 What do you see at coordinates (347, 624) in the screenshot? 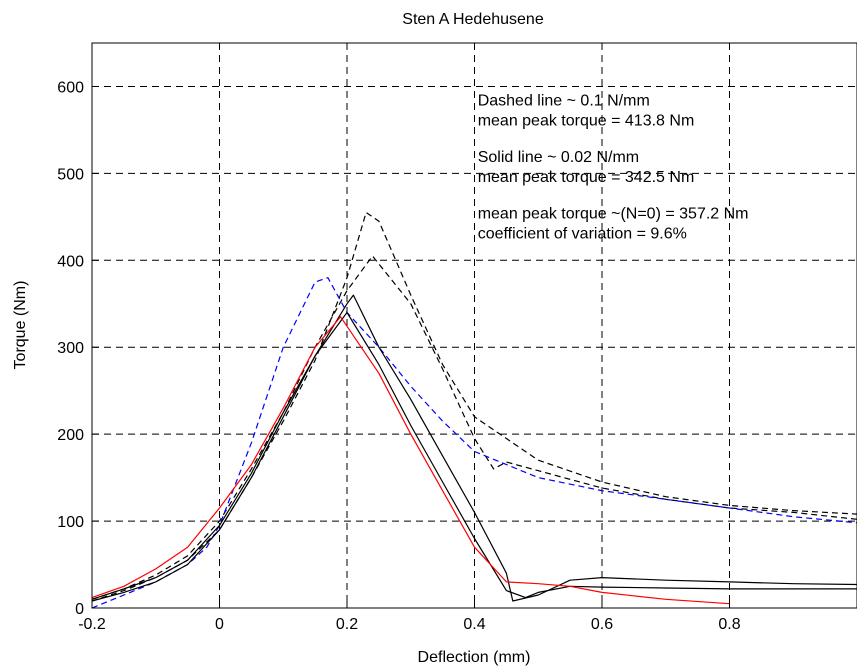
I see `x-tick-label: 0.2` at bounding box center [347, 624].